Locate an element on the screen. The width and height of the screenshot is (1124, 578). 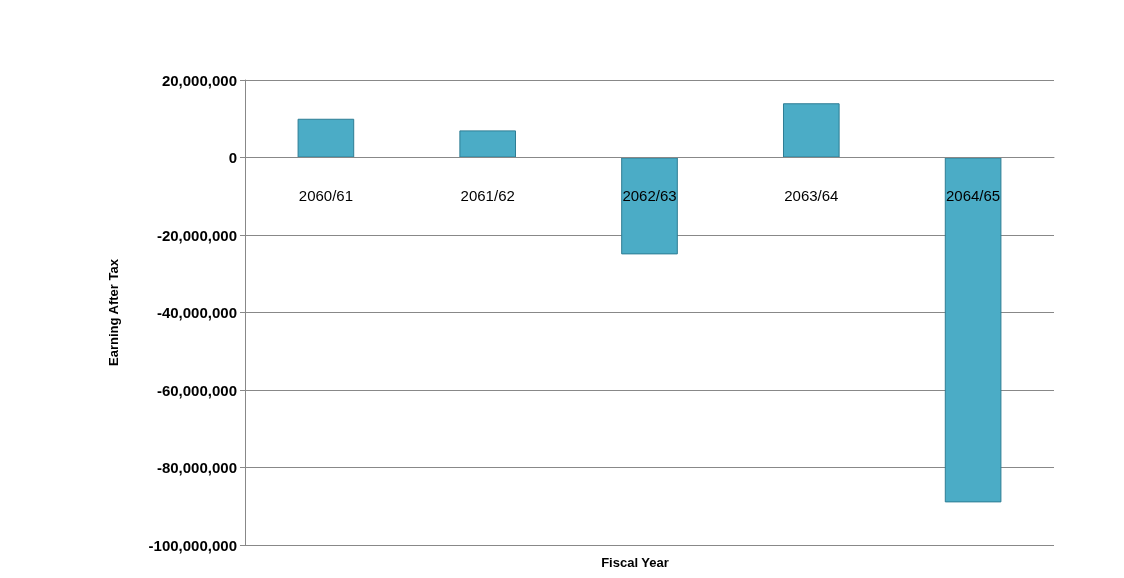
x-tick-label: 2063/64 is located at coordinates (811, 195).